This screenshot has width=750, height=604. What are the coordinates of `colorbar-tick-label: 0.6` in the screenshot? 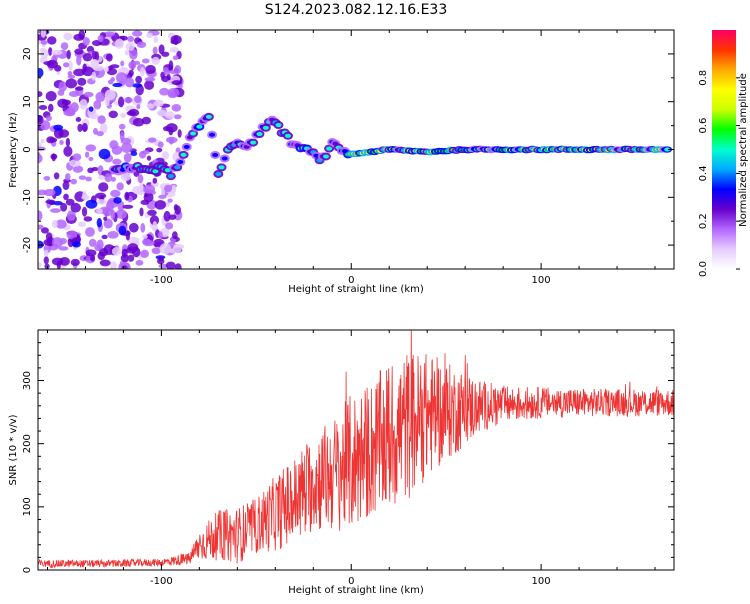 It's located at (703, 126).